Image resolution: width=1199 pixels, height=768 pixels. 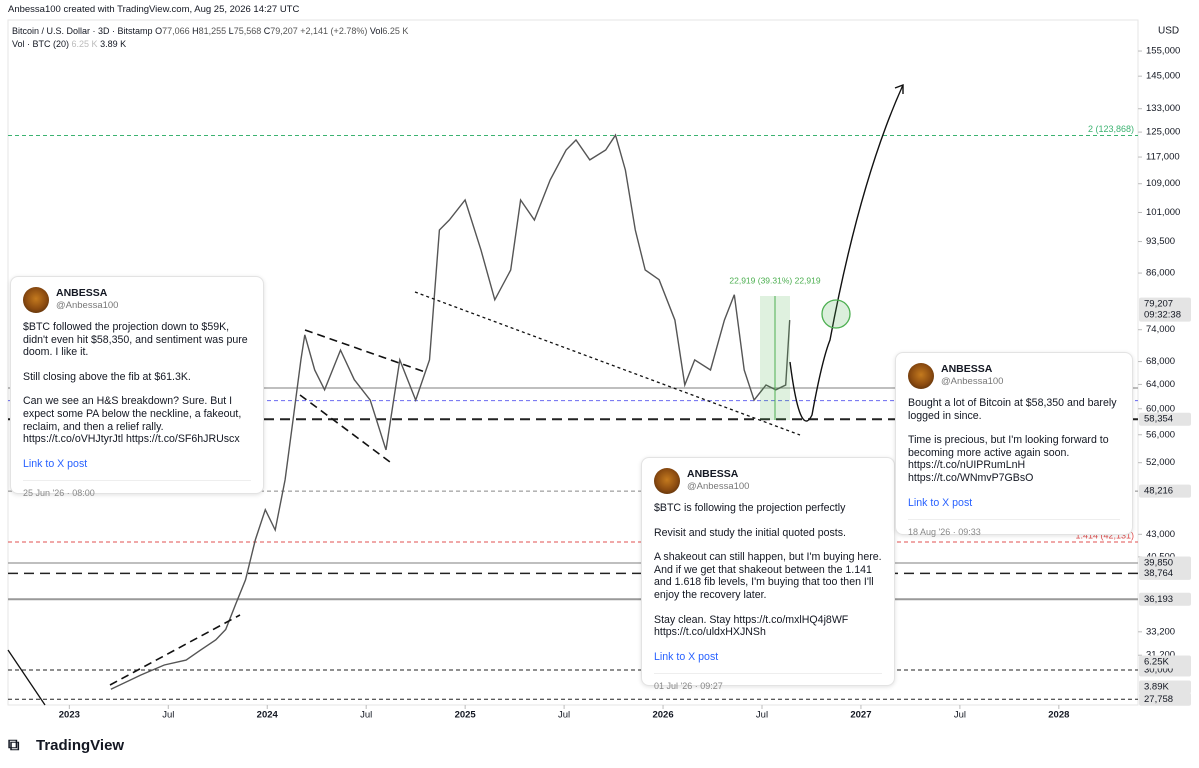 What do you see at coordinates (1160, 408) in the screenshot?
I see `y-tick-label: 60,000` at bounding box center [1160, 408].